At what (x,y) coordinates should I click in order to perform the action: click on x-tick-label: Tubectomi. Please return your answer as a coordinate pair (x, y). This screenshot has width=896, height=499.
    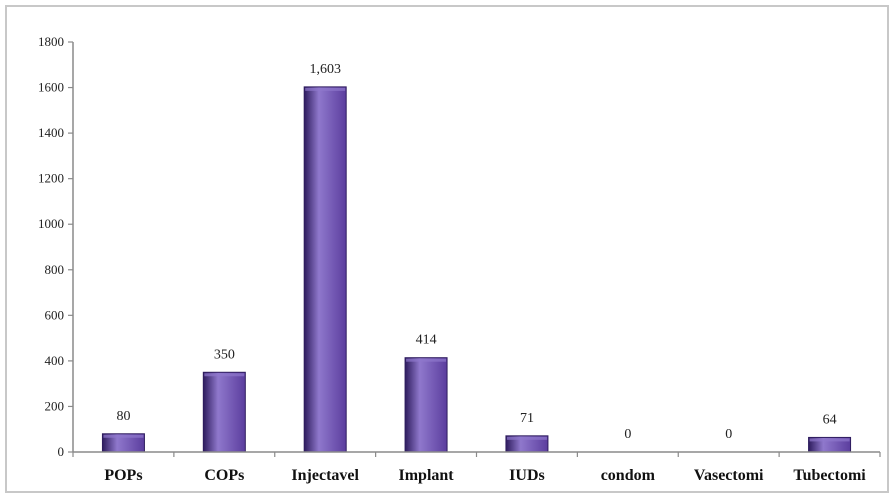
    Looking at the image, I should click on (829, 475).